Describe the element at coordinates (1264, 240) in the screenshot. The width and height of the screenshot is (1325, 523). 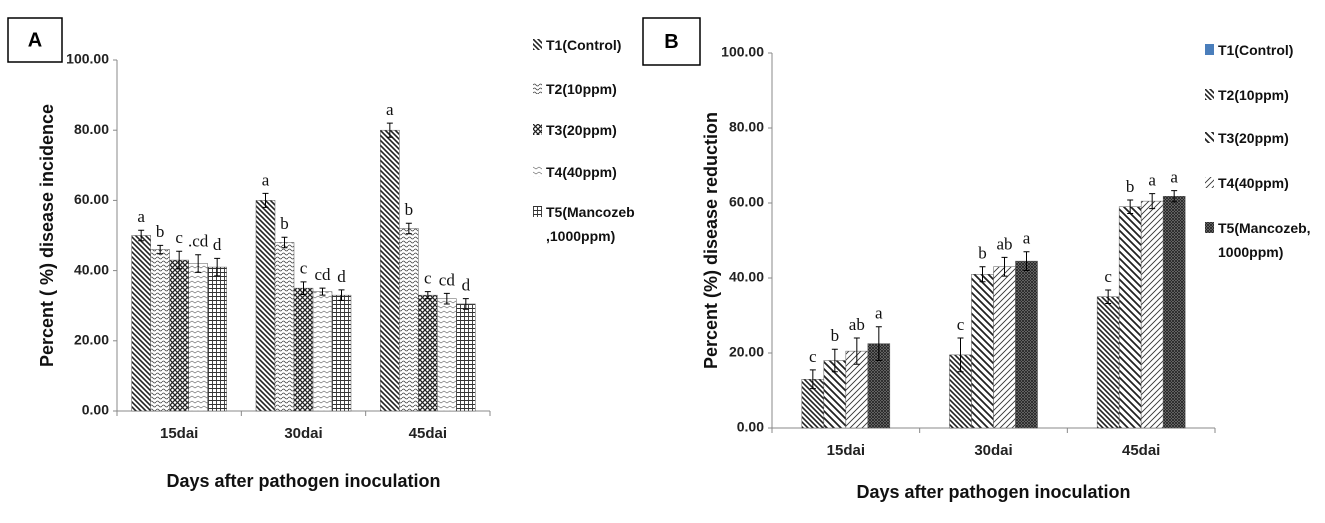
I see `legend-label: T5(Mancozeb, 1000ppm)` at that location.